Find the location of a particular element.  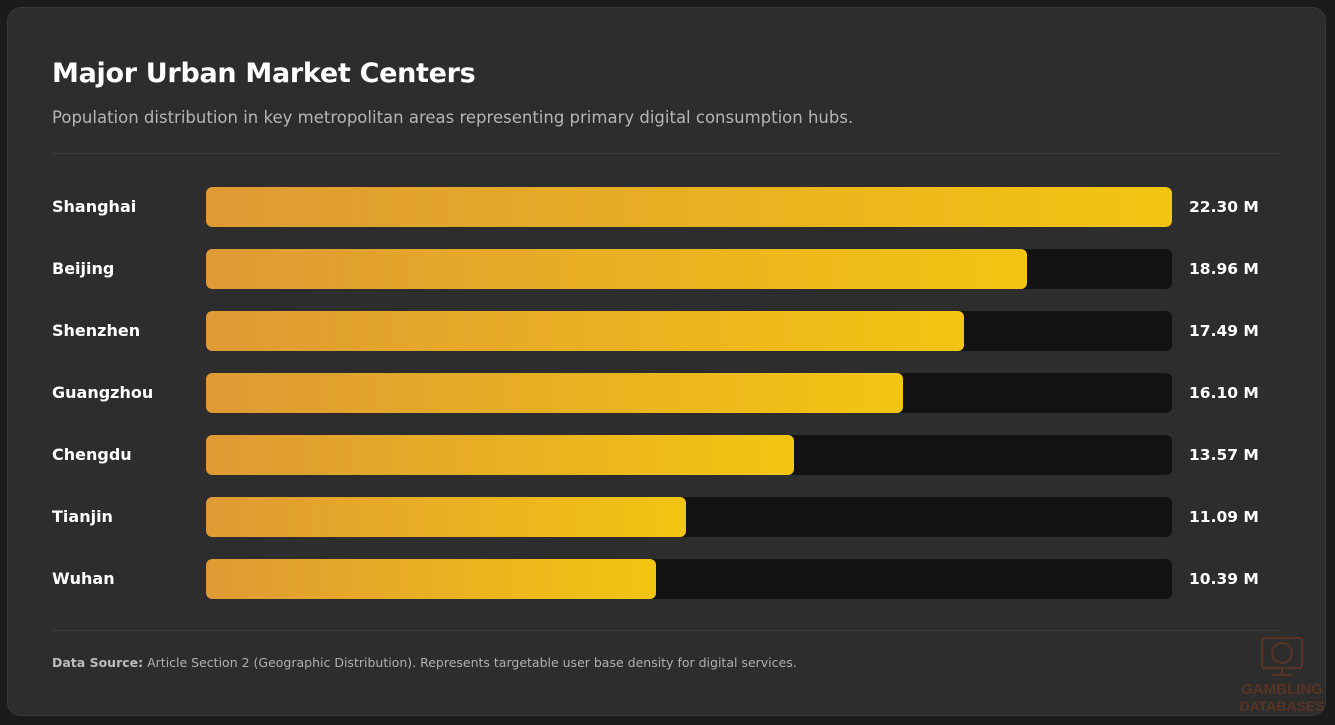

category-label: Chengdu is located at coordinates (92, 454).